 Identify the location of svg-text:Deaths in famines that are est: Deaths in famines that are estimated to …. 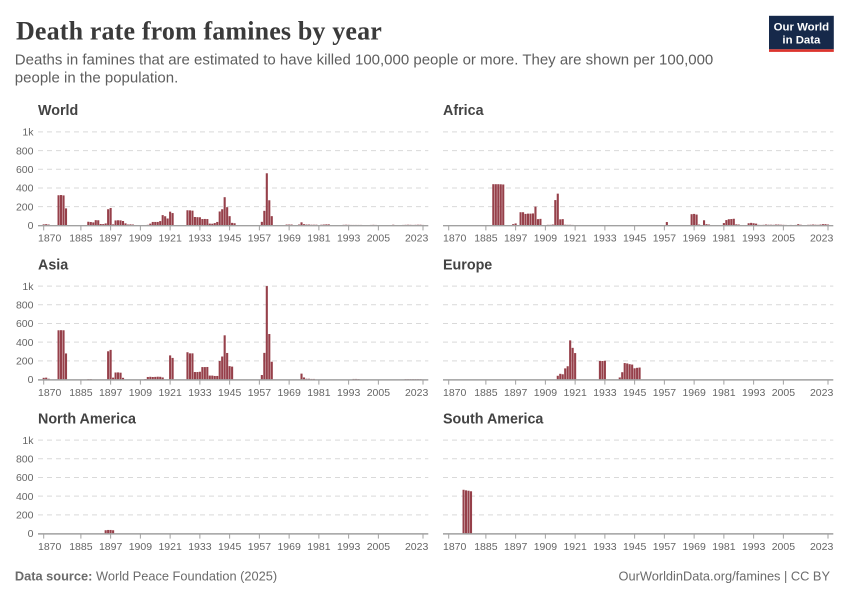
(364, 60).